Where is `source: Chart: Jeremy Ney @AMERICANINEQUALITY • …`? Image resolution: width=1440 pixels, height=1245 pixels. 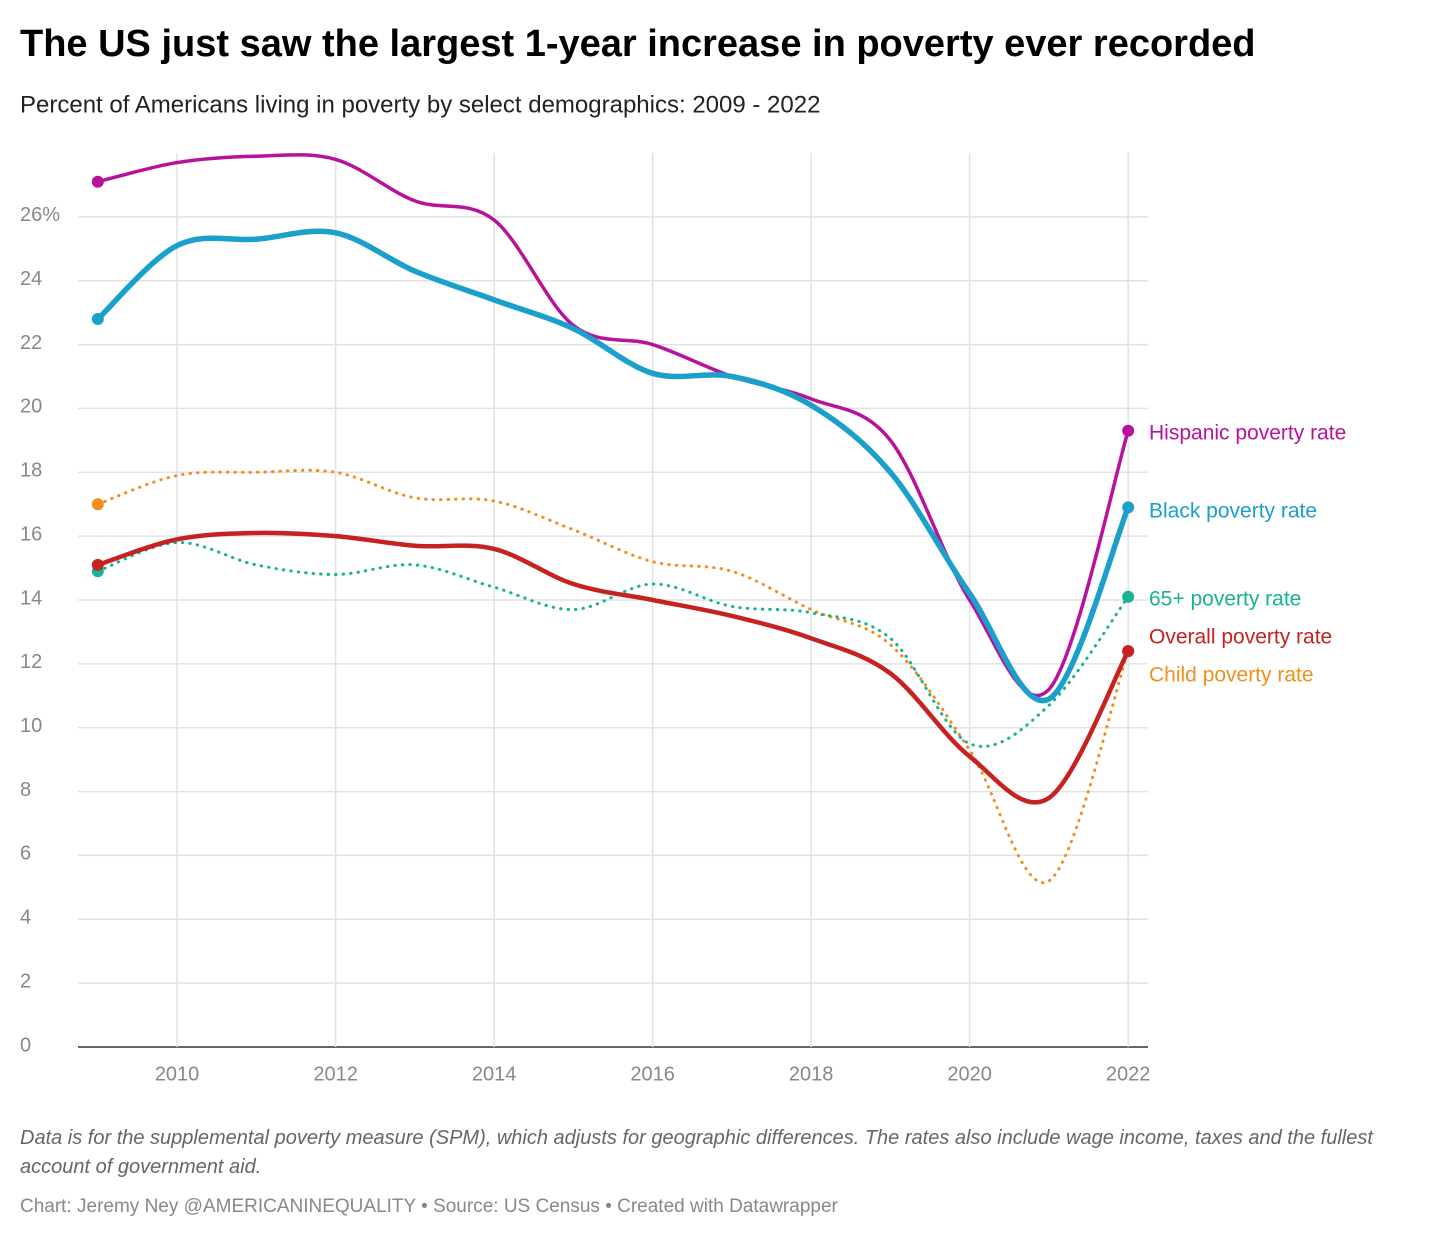
source: Chart: Jeremy Ney @AMERICANINEQUALITY • … is located at coordinates (429, 1206).